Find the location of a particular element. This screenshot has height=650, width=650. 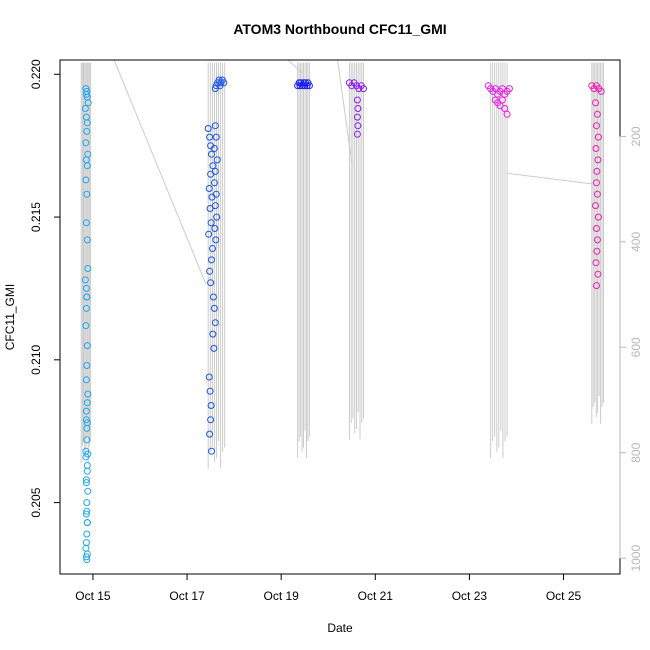

x-tick-label: Oct 21 is located at coordinates (376, 596).